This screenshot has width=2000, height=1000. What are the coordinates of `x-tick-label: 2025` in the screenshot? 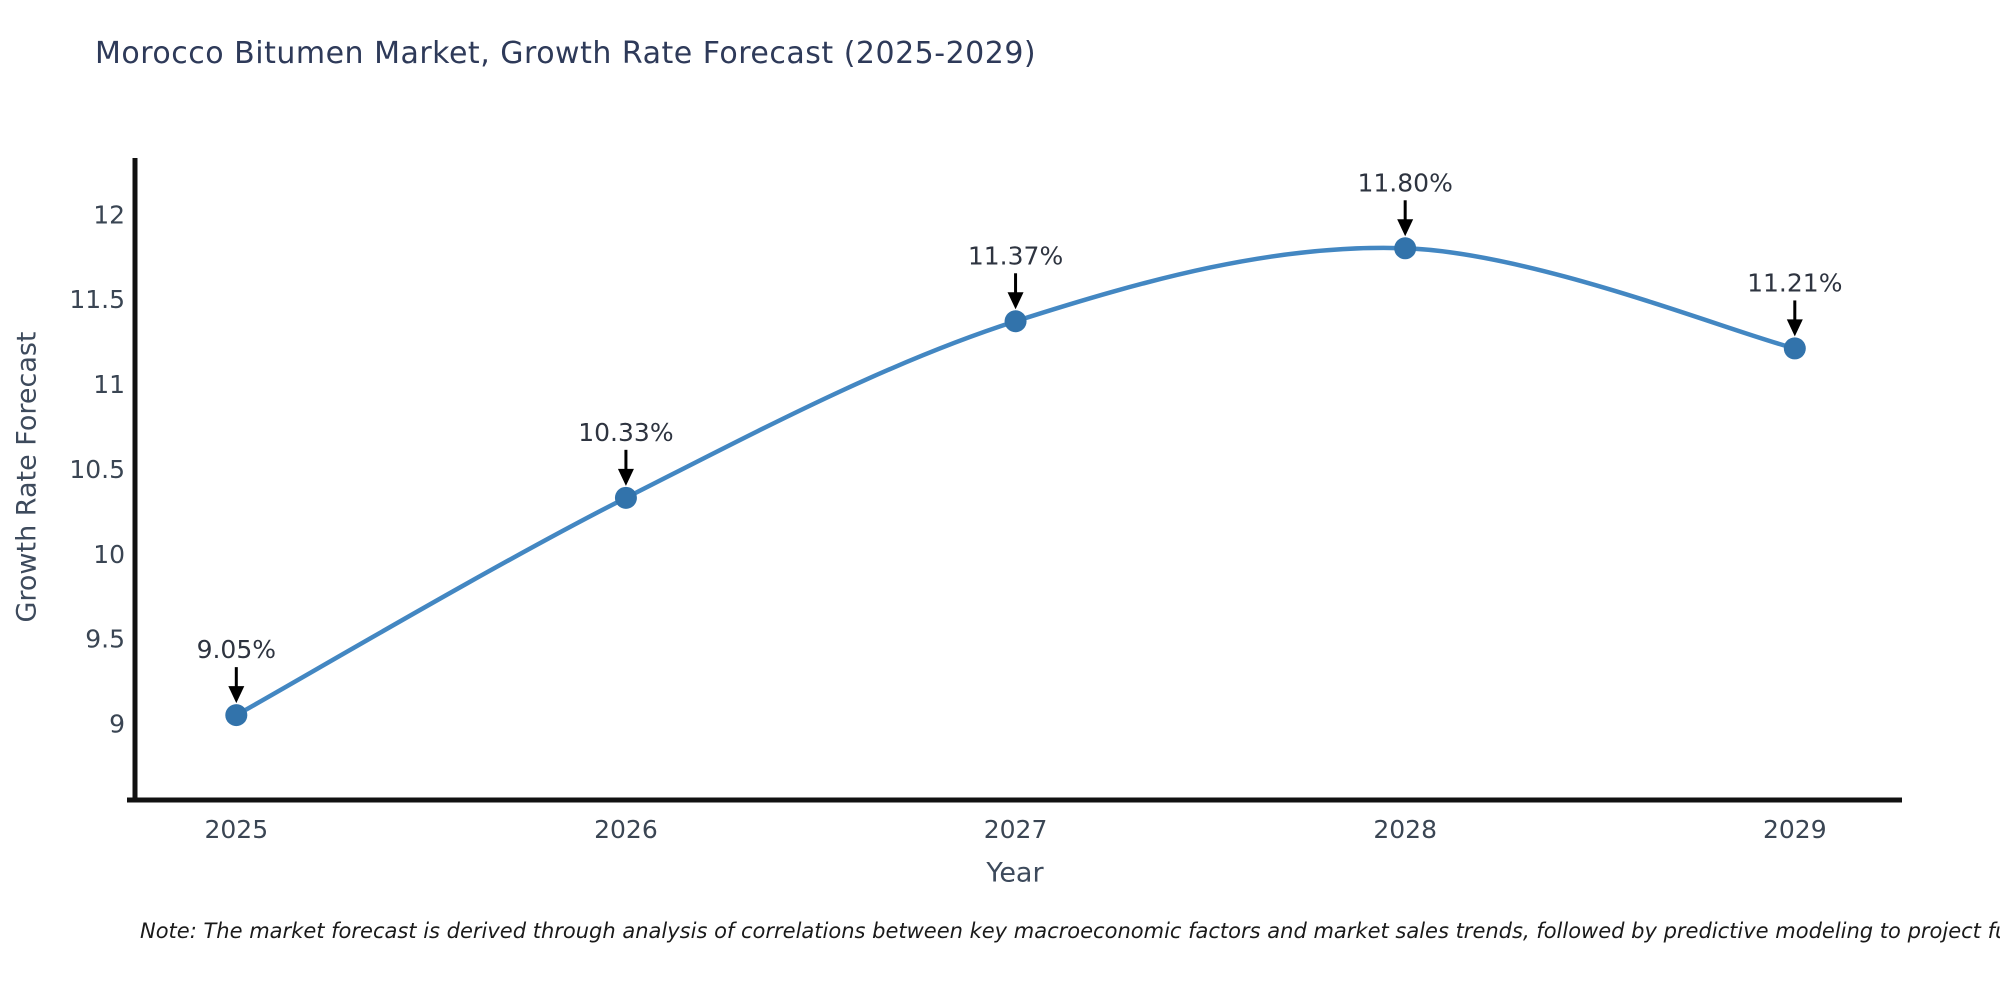 It's located at (236, 829).